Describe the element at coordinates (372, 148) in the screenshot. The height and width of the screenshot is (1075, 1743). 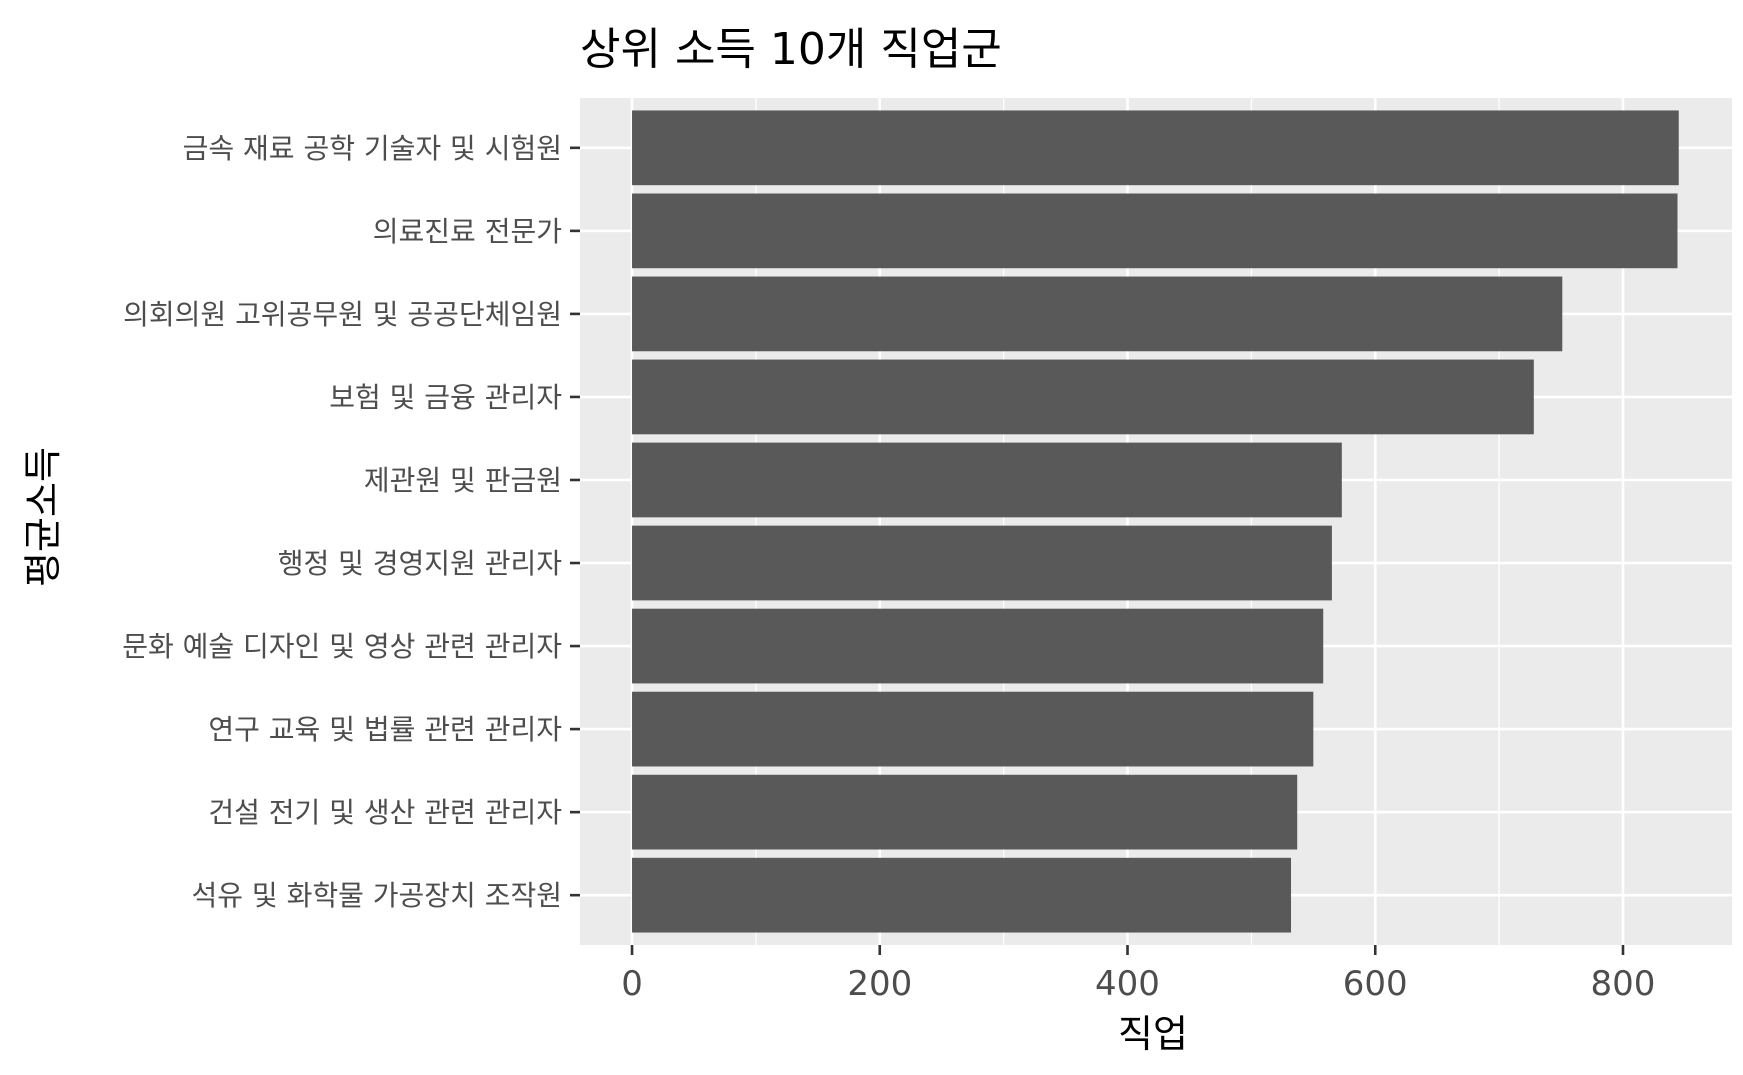
I see `category-label: 금속 재료 공학 기술자 및 시험원` at that location.